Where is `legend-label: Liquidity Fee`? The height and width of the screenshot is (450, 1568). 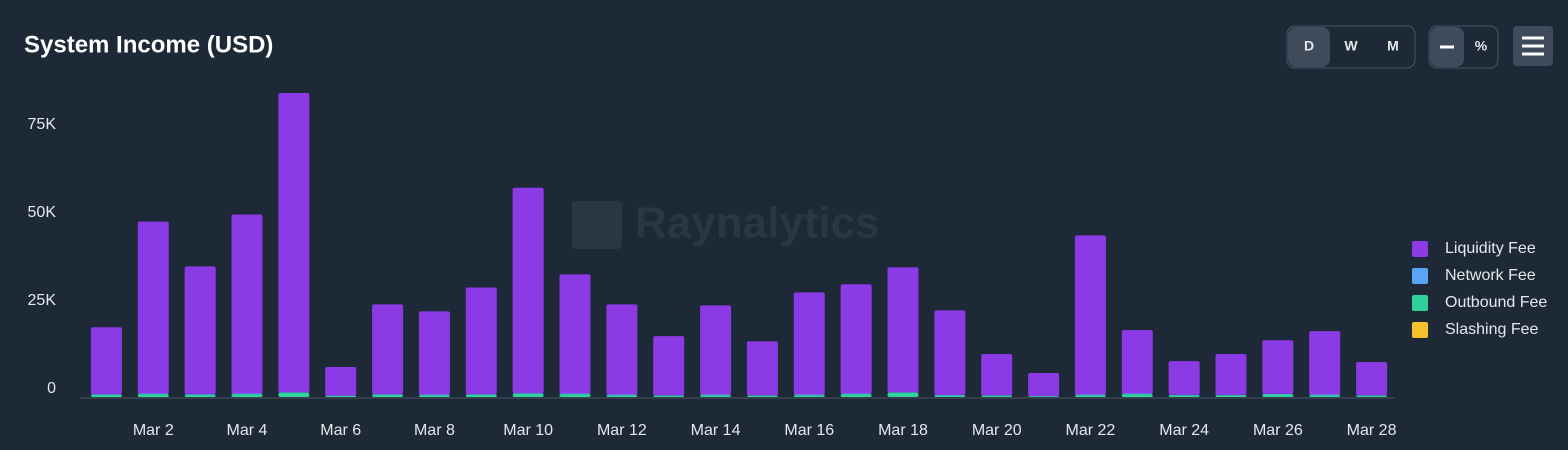
legend-label: Liquidity Fee is located at coordinates (1490, 248).